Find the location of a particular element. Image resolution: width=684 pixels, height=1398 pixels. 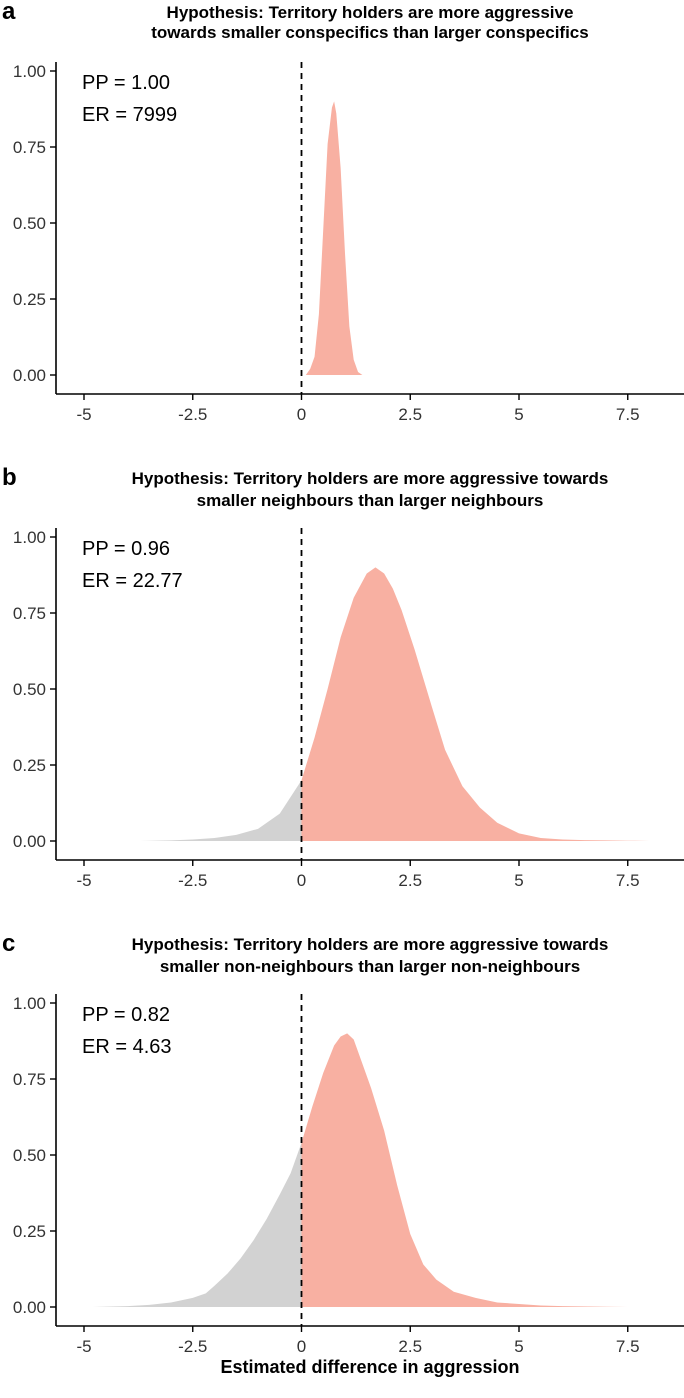

er-label: ER = 4.63 is located at coordinates (127, 1047).